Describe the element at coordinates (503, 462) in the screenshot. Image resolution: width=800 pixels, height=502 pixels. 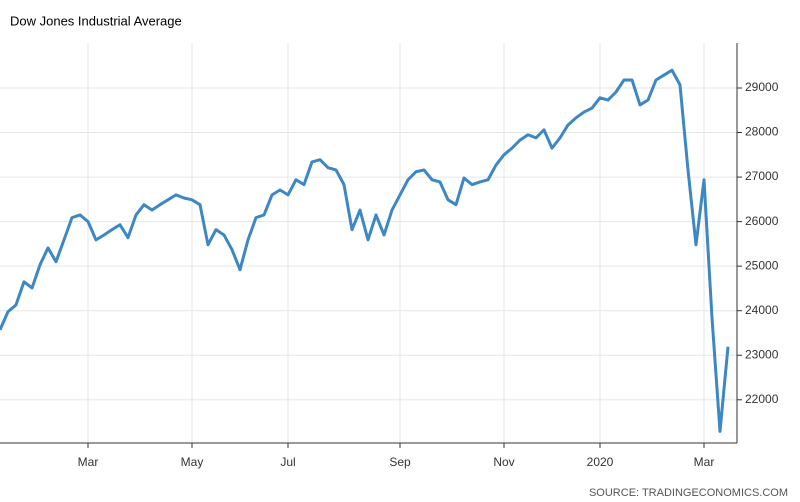
I see `x-tick-label: Nov` at that location.